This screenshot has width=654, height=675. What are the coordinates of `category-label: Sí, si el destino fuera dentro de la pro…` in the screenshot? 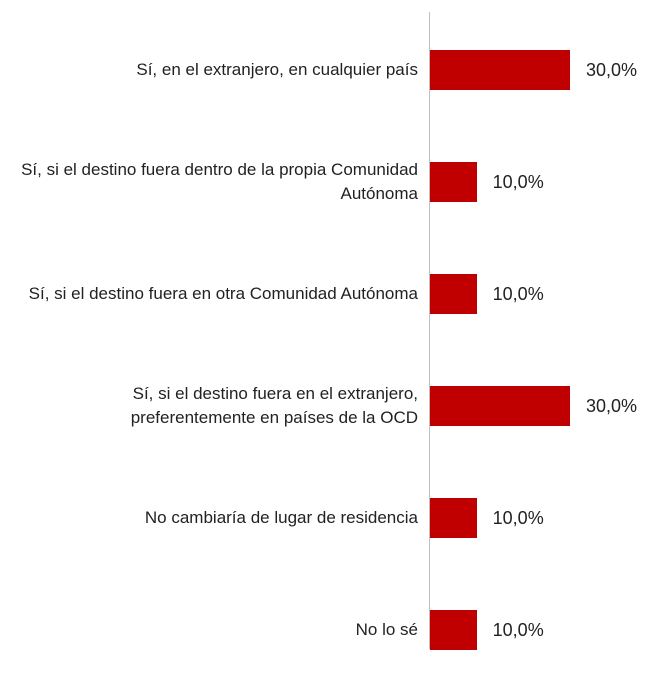 It's located at (219, 181).